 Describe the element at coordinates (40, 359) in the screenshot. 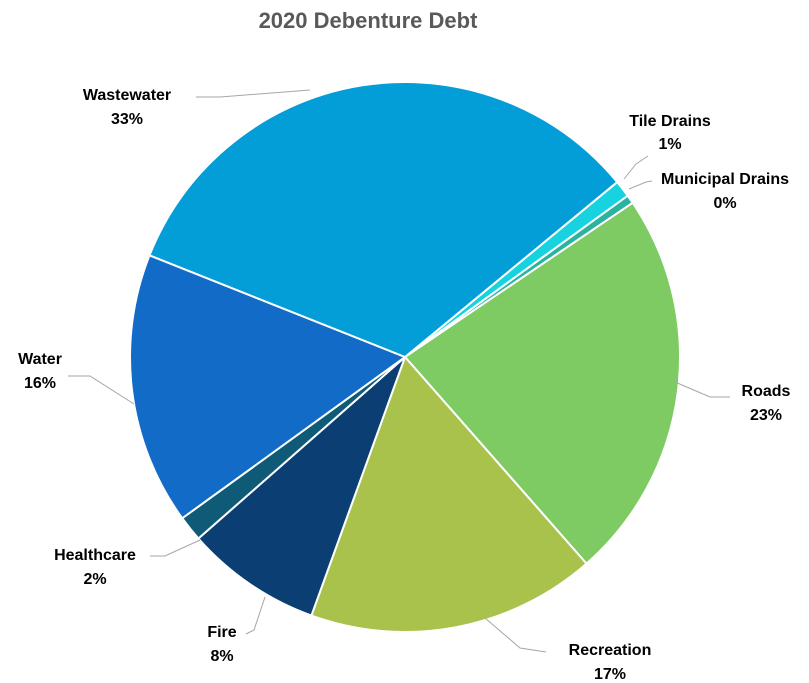

I see `slice-label-water: Water` at that location.